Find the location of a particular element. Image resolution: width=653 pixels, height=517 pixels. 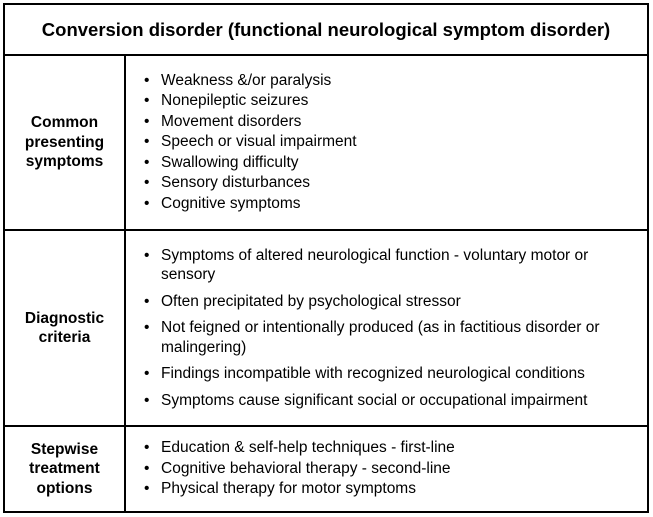

list-item: Sensory disturbances is located at coordinates (392, 183).